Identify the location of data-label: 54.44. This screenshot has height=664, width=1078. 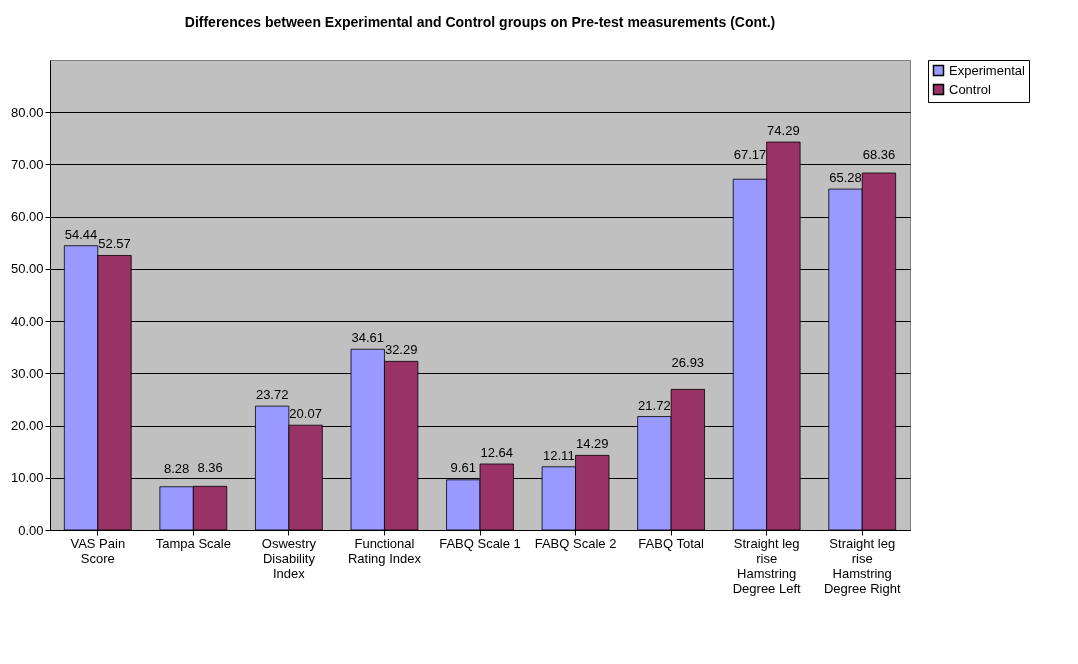
(81, 234).